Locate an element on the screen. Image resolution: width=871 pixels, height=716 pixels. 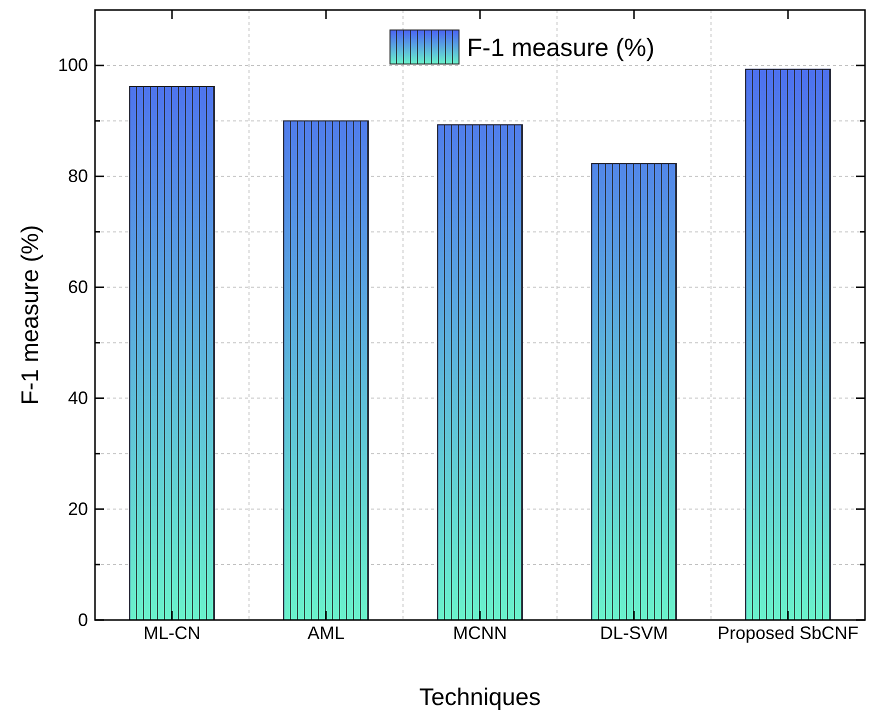
legend-label: F-1 measure (%) is located at coordinates (561, 48).